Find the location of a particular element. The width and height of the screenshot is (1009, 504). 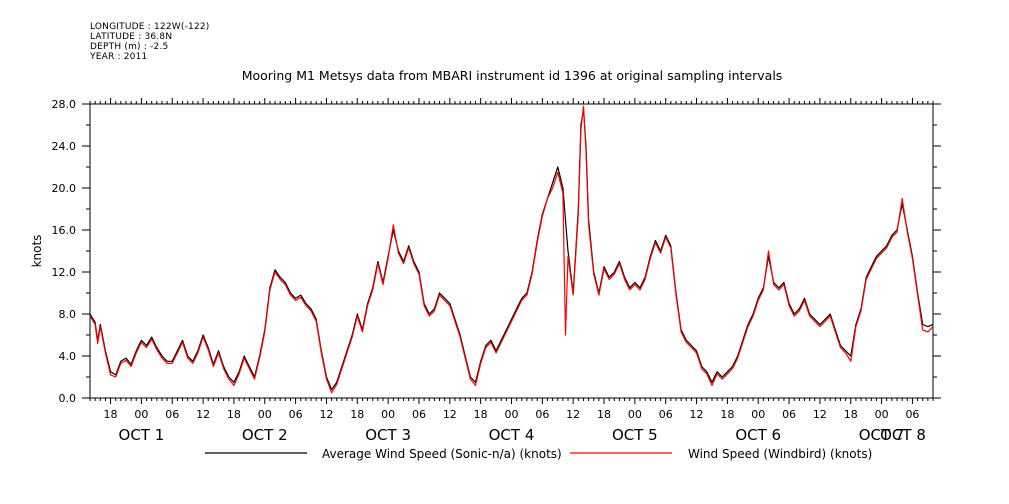

y-tick-label: 20.0 is located at coordinates (64, 188).